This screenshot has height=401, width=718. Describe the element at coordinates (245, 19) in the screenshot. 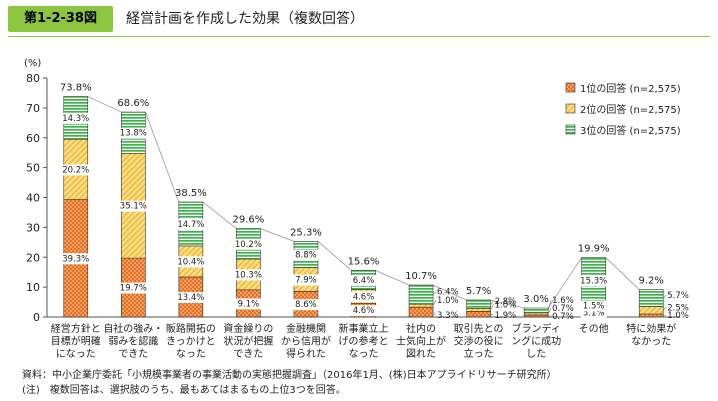

I see `figure-title: 経営計画を作成した効果（複数回答）` at that location.